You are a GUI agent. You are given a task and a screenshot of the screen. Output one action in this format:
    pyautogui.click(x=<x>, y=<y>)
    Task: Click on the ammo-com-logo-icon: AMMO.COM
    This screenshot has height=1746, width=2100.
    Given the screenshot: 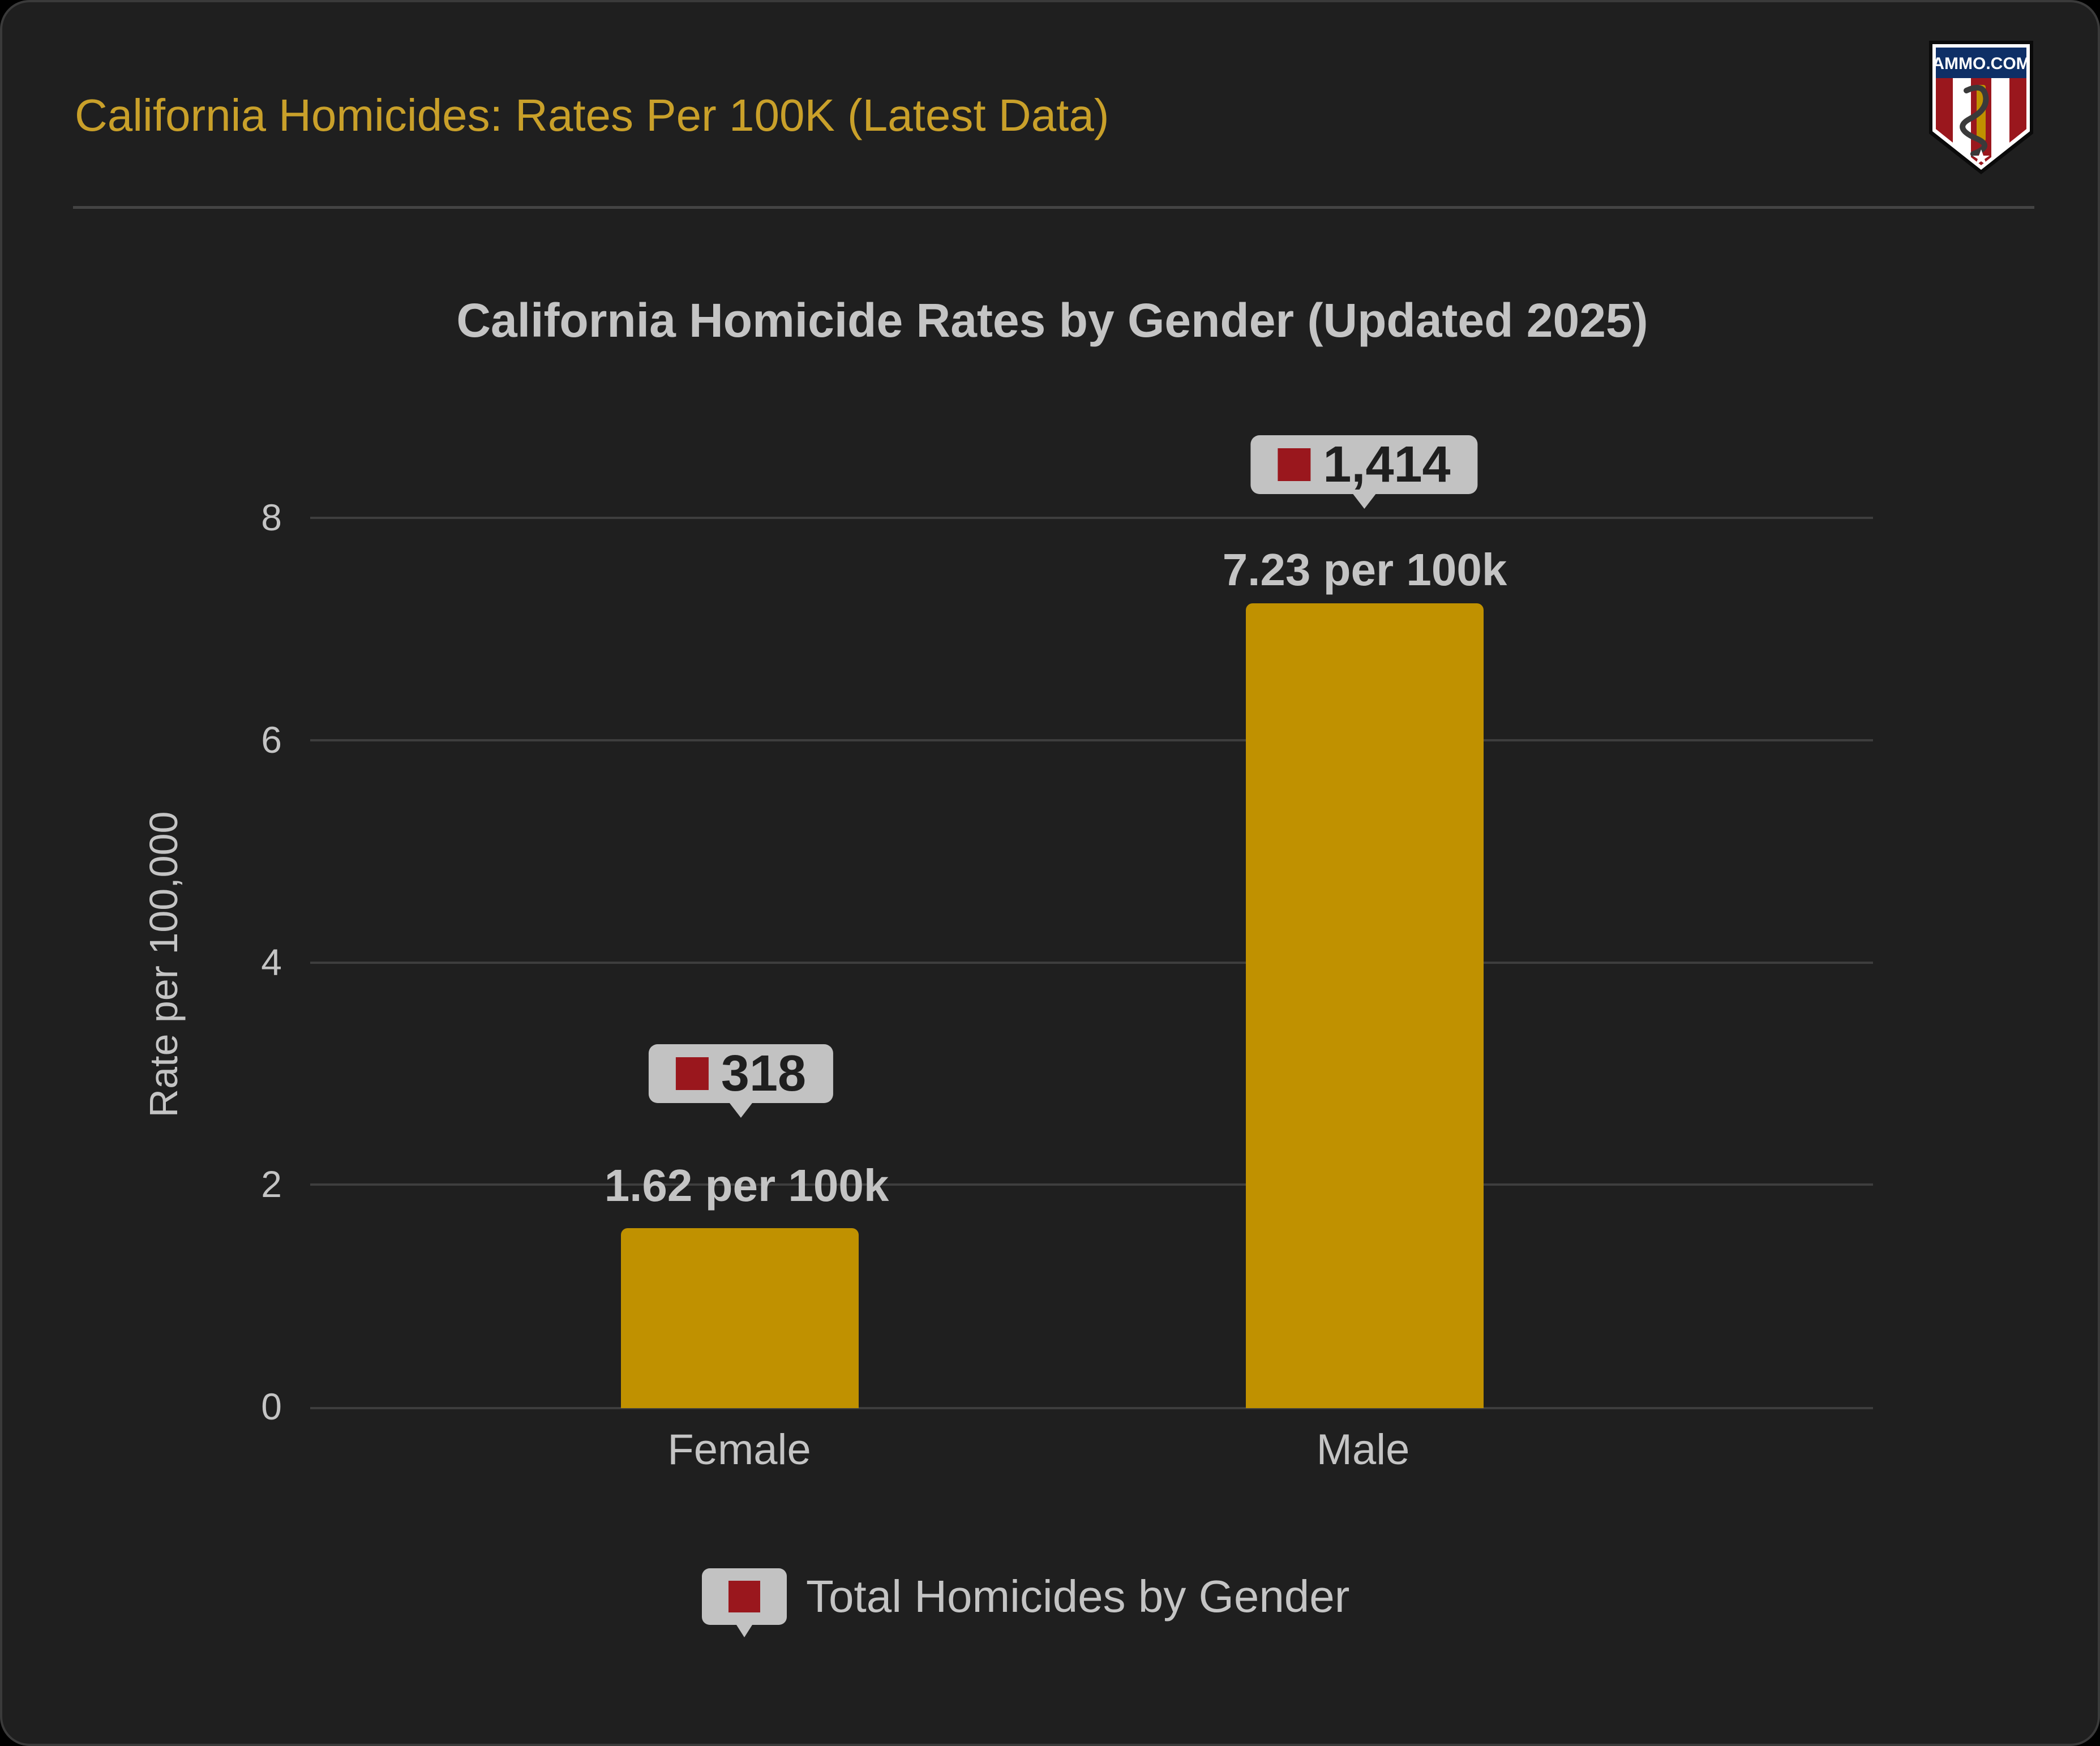 What is the action you would take?
    pyautogui.click(x=1981, y=107)
    